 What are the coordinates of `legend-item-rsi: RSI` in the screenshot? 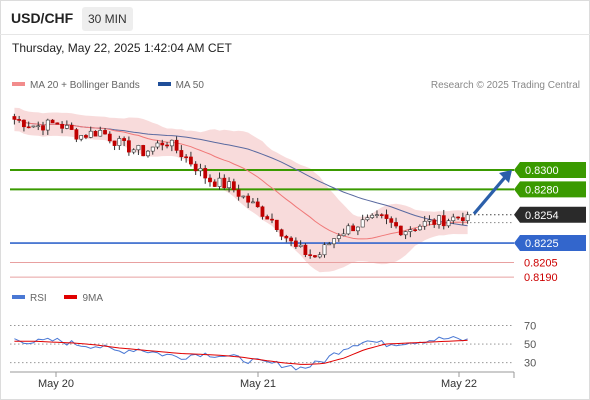 It's located at (29, 298).